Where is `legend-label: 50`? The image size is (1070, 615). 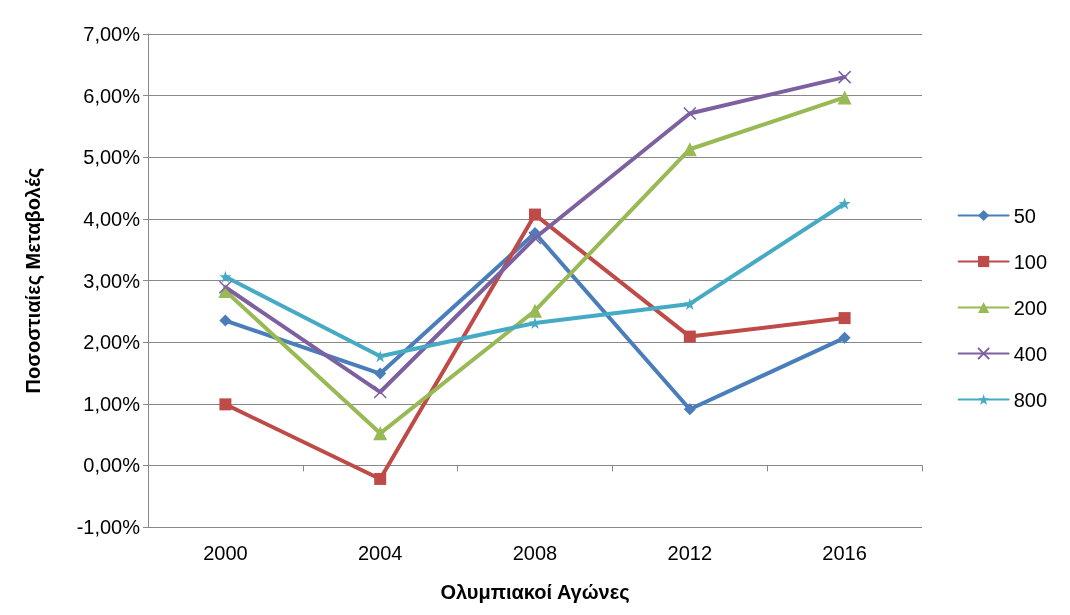
legend-label: 50 is located at coordinates (1024, 215).